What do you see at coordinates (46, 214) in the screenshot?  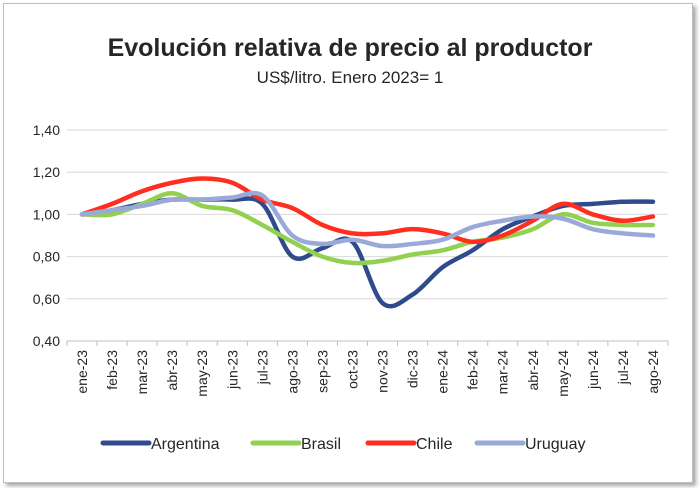 I see `y-tick-label: 1,00` at bounding box center [46, 214].